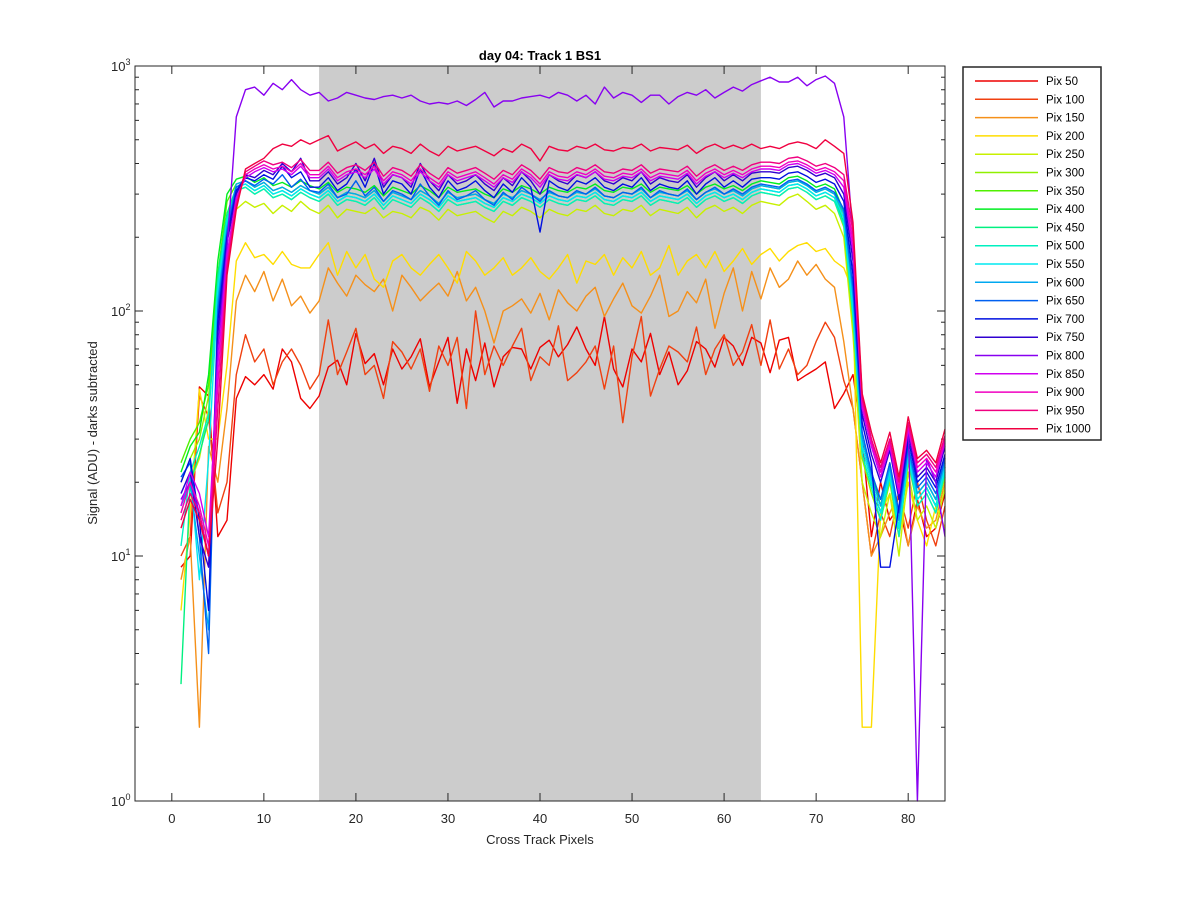 Image resolution: width=1200 pixels, height=900 pixels. What do you see at coordinates (356, 818) in the screenshot?
I see `x-tick-label: 20` at bounding box center [356, 818].